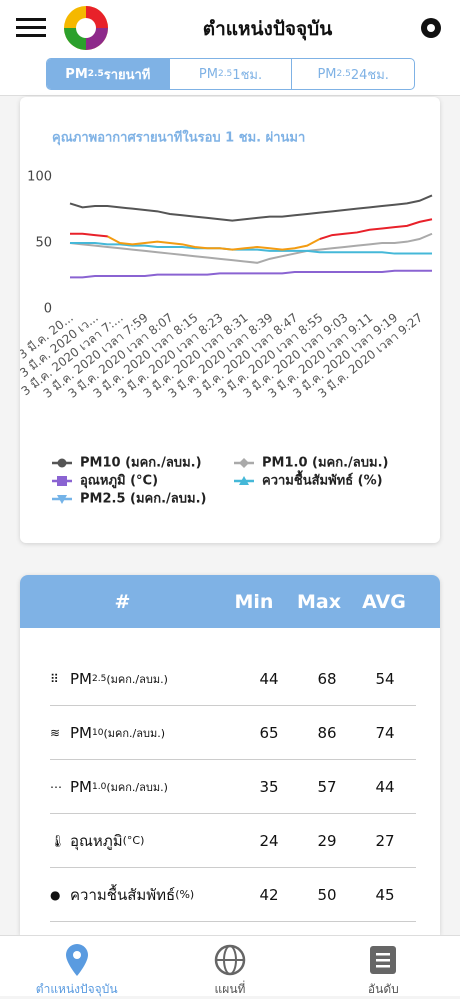 This screenshot has width=460, height=999. Describe the element at coordinates (54, 678) in the screenshot. I see `row-icon: ⠿` at that location.